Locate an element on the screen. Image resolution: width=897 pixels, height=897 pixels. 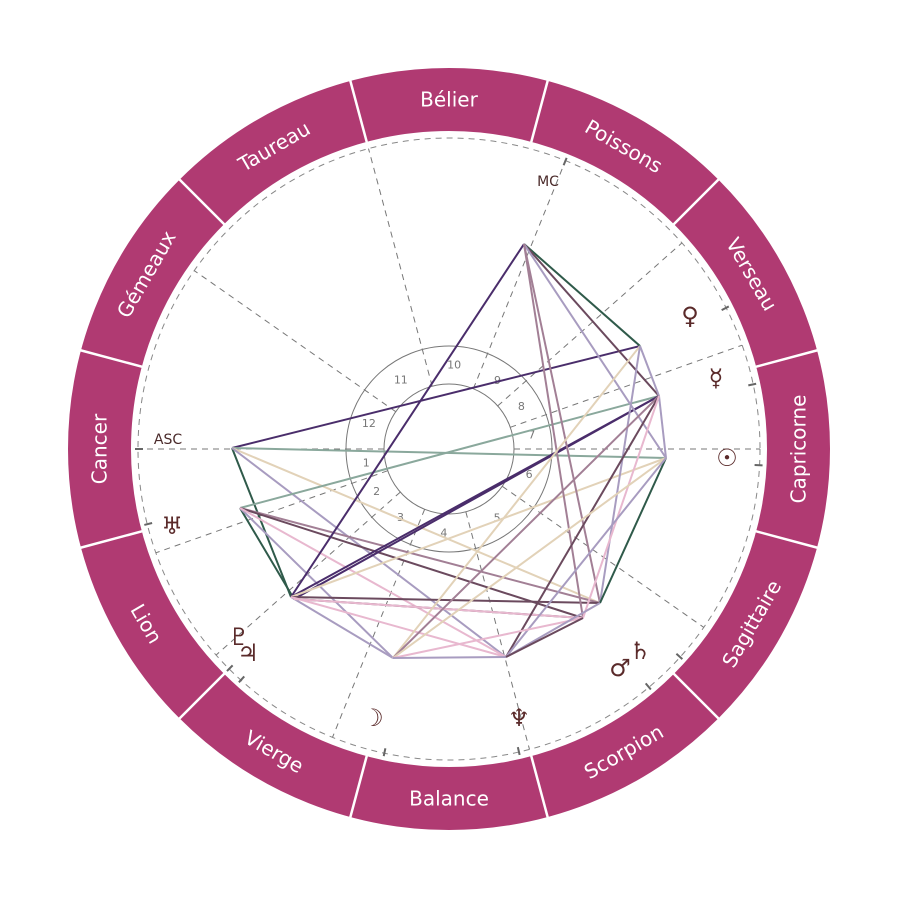
aspect-line-uranus-neptune is located at coordinates (373, 582).